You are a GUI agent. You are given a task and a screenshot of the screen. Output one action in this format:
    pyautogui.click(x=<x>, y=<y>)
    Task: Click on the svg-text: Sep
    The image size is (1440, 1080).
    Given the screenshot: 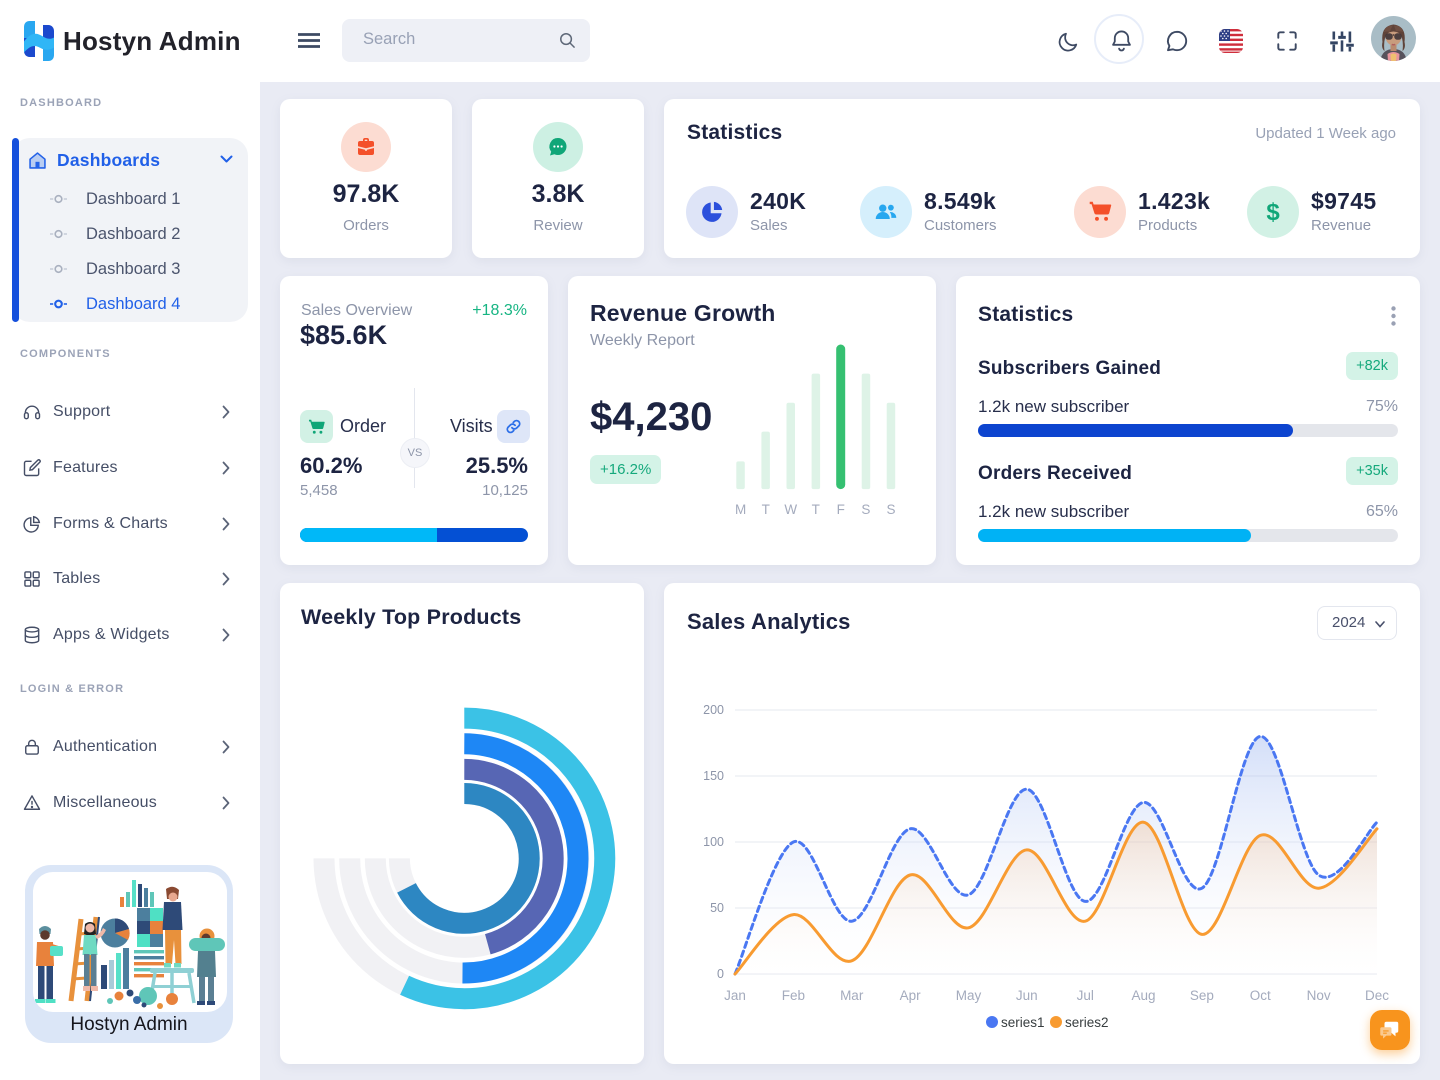 What is the action you would take?
    pyautogui.click(x=1202, y=995)
    